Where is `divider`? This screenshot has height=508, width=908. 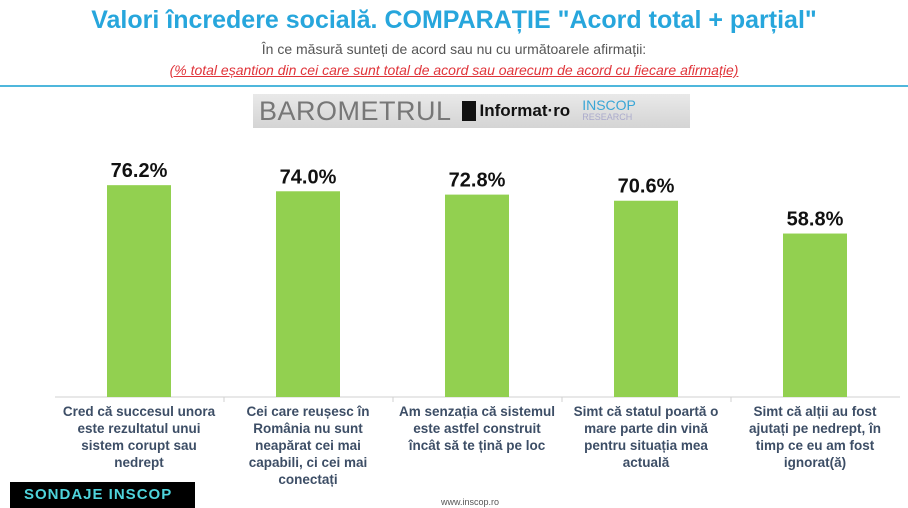 divider is located at coordinates (454, 86).